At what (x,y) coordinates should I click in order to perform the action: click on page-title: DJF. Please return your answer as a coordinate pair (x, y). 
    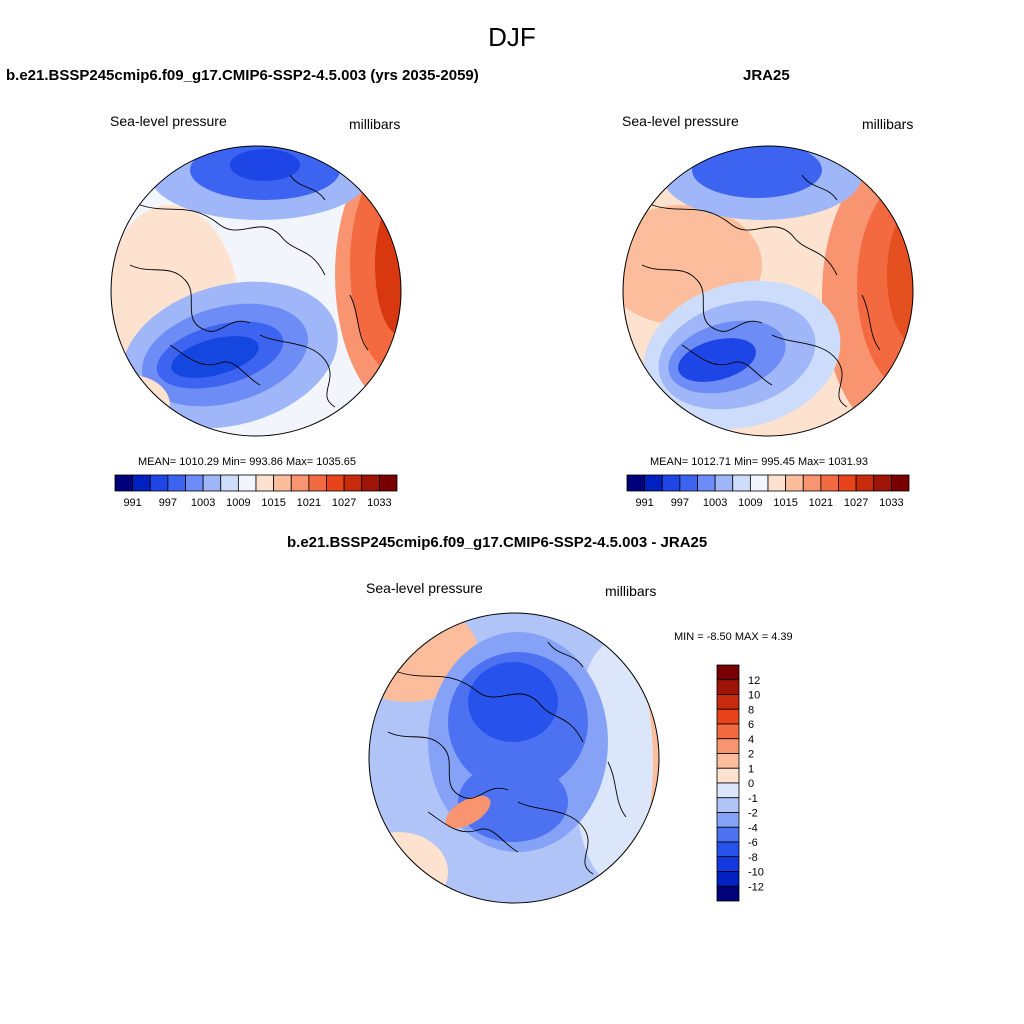
    Looking at the image, I should click on (512, 37).